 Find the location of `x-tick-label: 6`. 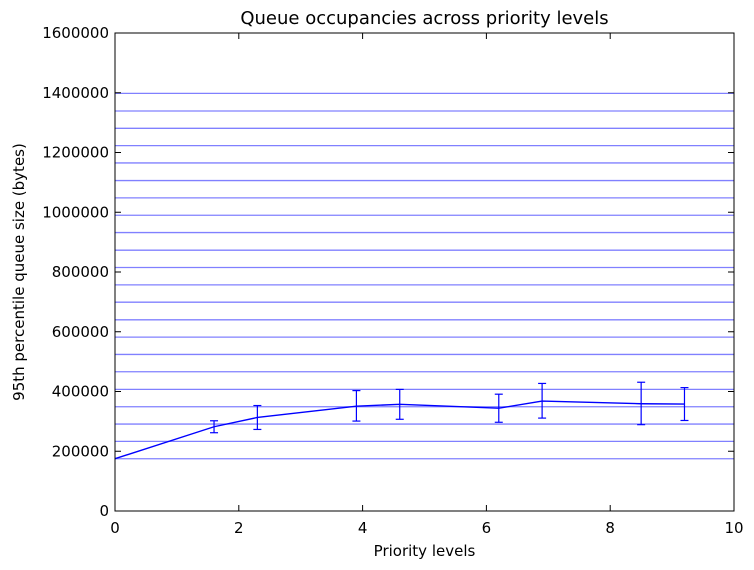

x-tick-label: 6 is located at coordinates (487, 528).